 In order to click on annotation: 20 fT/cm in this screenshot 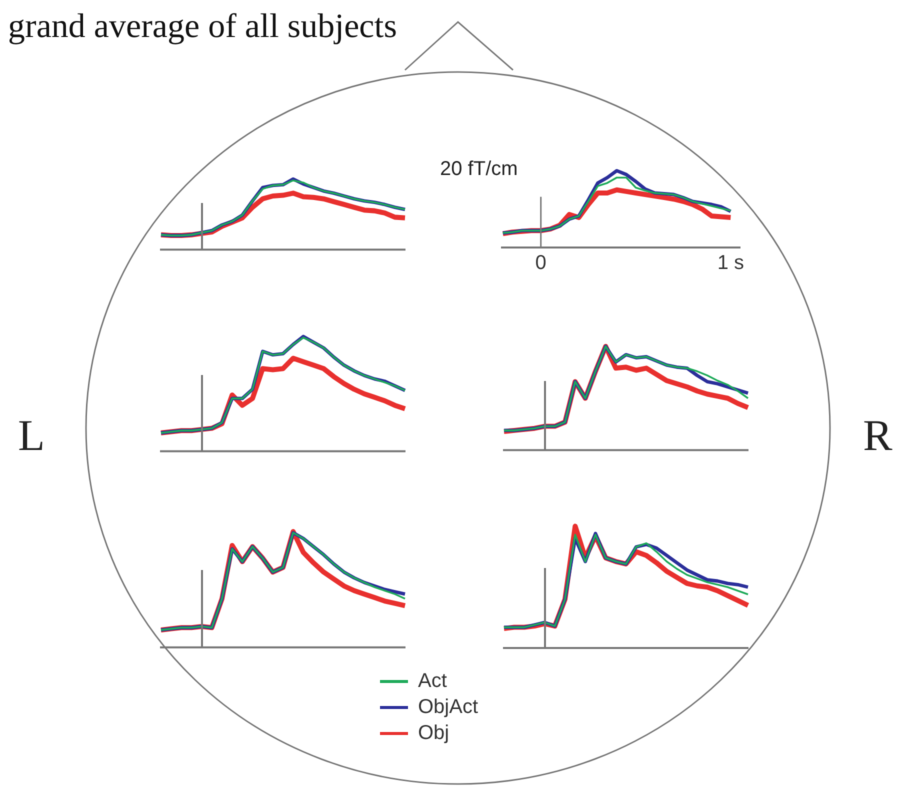, I will do `click(479, 169)`.